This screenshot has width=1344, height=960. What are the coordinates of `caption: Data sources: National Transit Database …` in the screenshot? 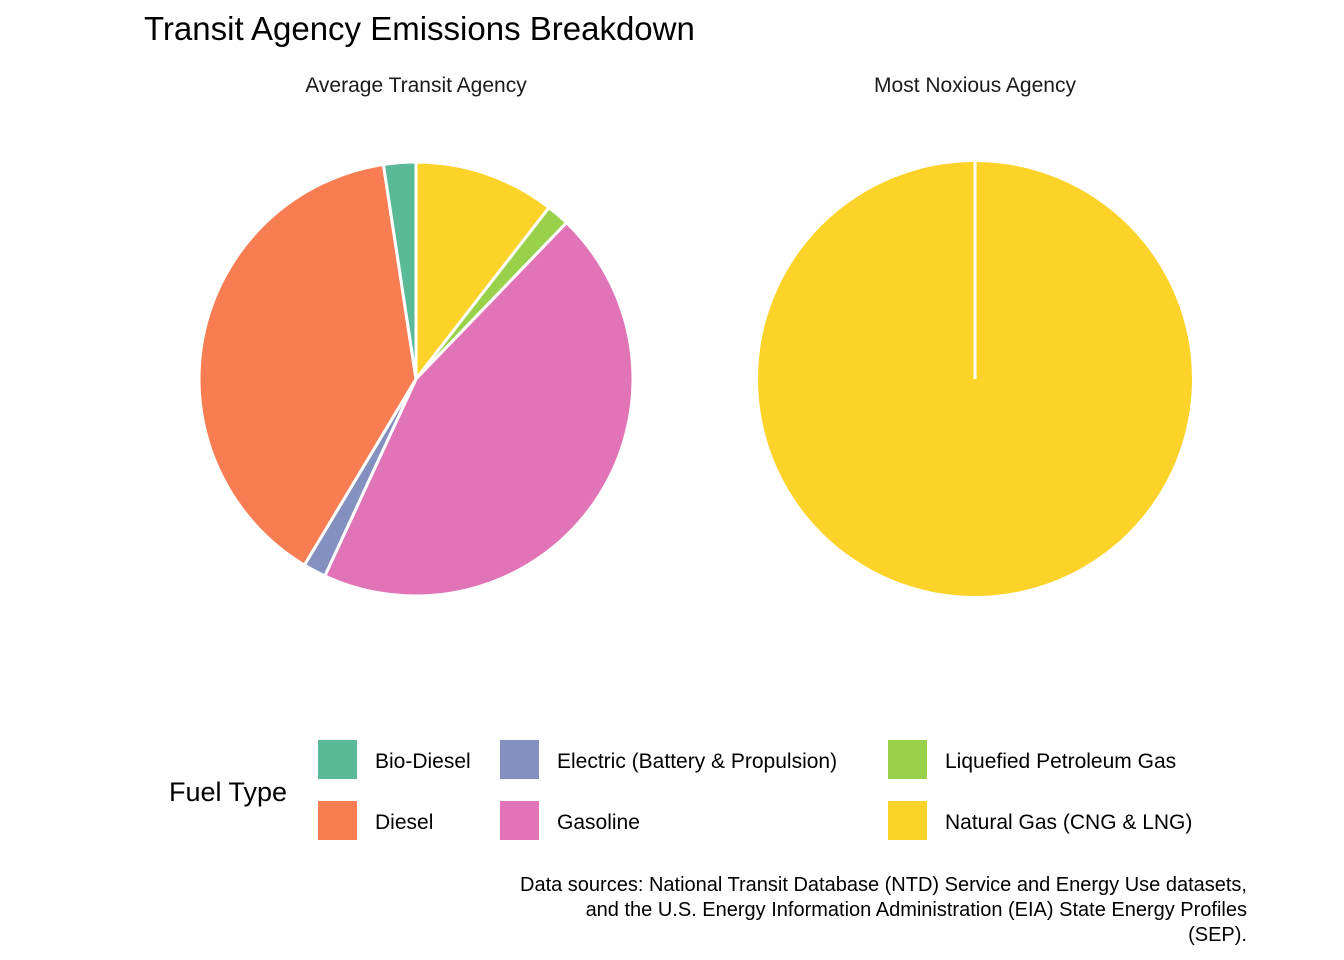 It's located at (883, 910).